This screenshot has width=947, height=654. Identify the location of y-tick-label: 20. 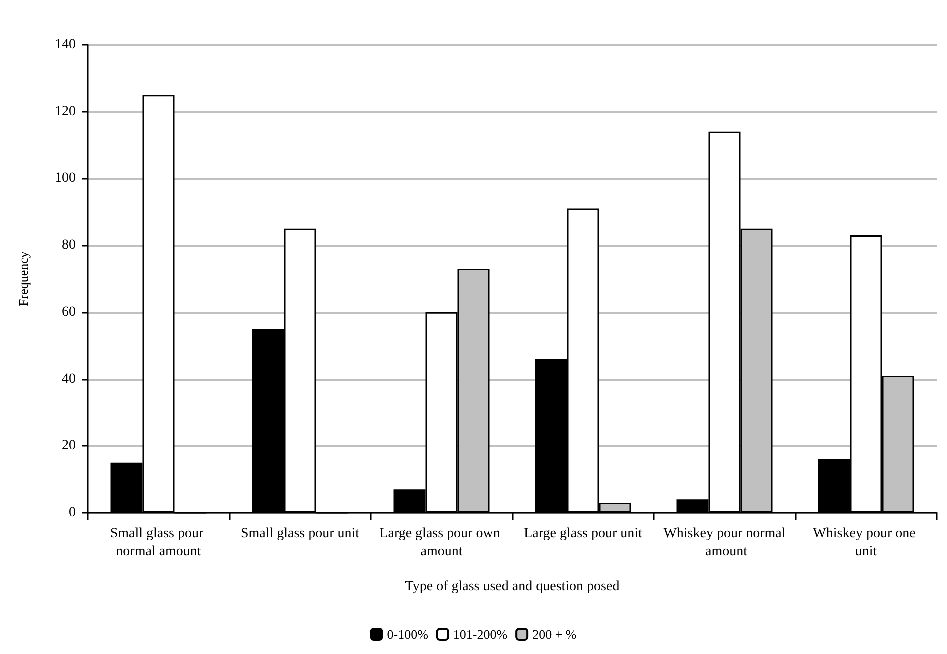
(69, 446).